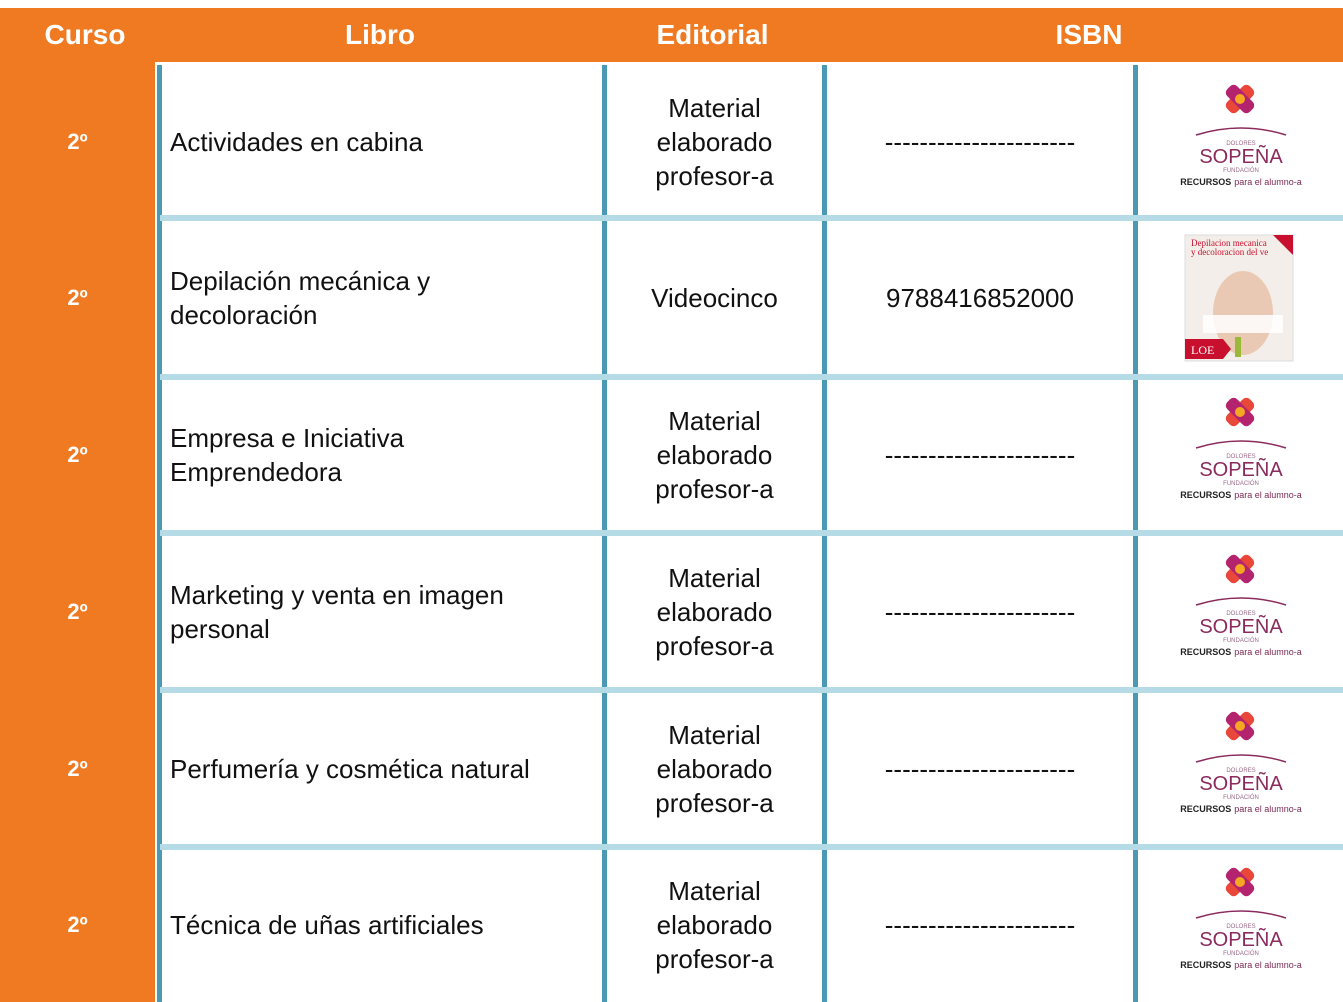 The image size is (1343, 1002). I want to click on libro-cell: Actividades en cabina, so click(381, 141).